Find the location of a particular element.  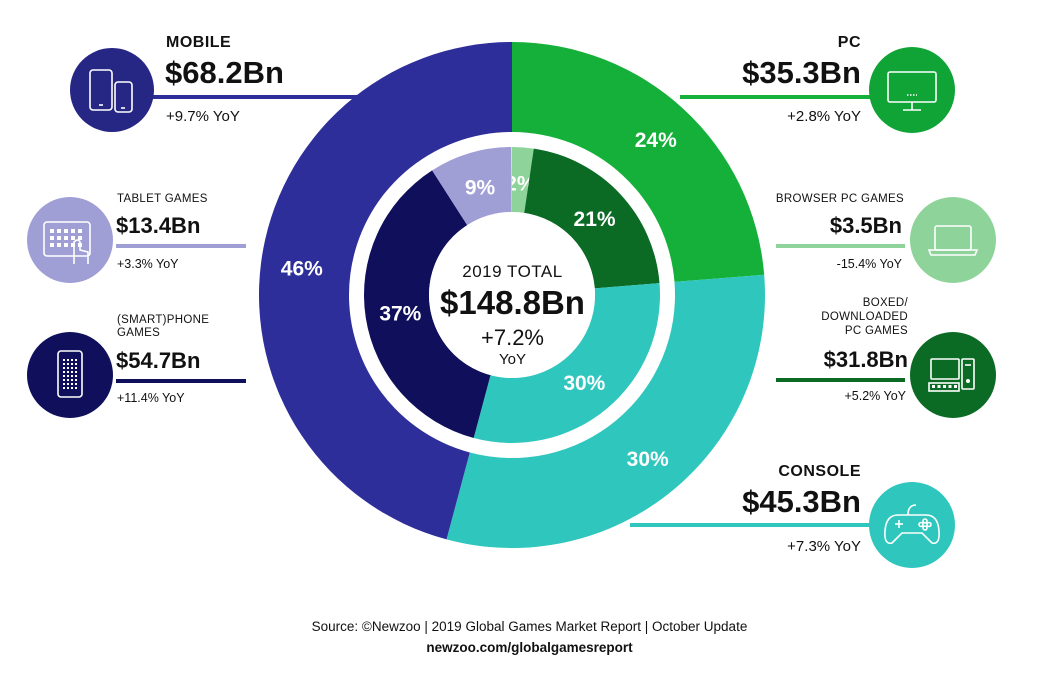

console-title: CONSOLE is located at coordinates (819, 471).